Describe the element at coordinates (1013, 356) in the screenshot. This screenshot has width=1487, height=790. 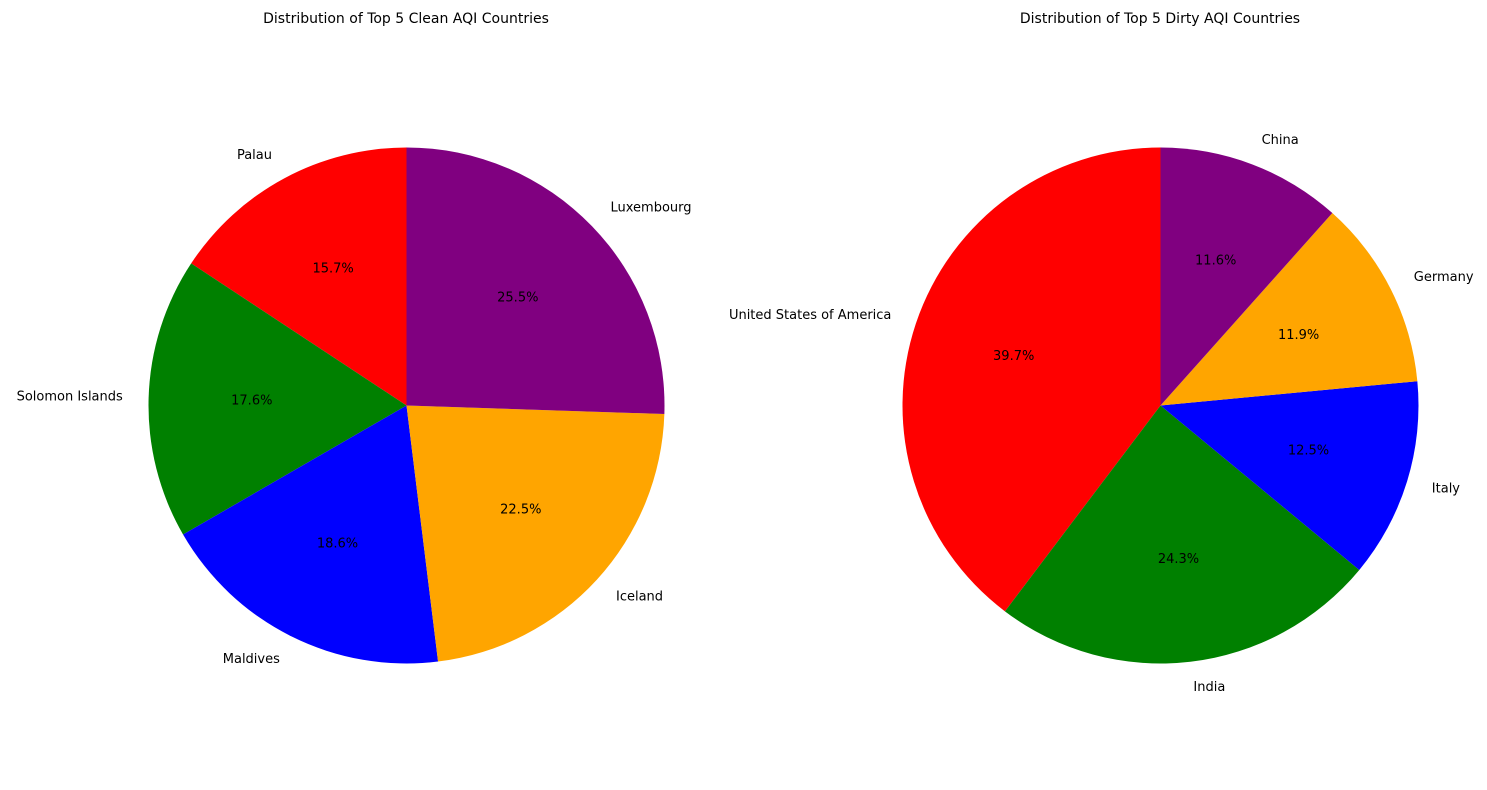
I see `dirty-aqi-percent-united-states-of-america: 39.7%` at that location.